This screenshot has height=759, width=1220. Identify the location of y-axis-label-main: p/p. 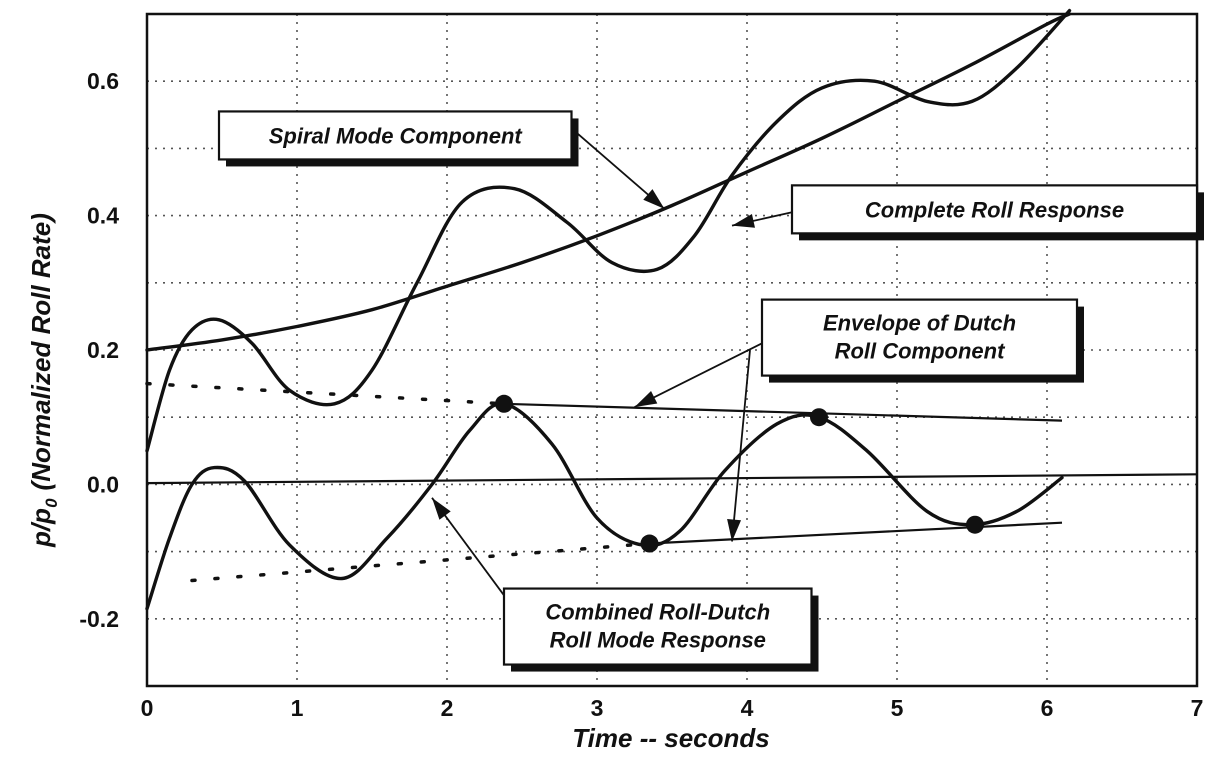
(41, 528).